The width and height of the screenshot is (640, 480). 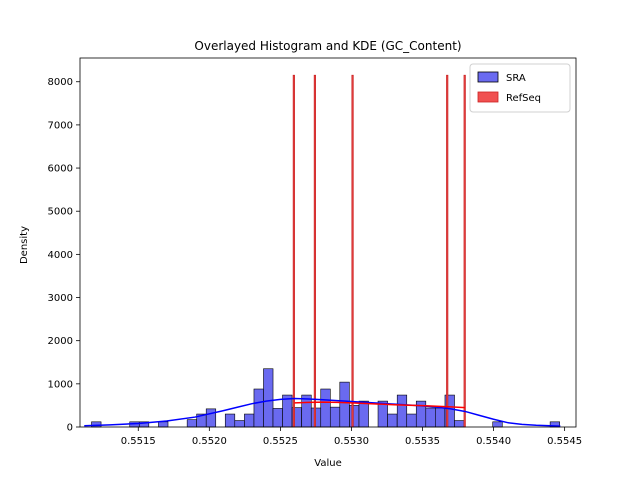 I want to click on legend: SRA RefSeq, so click(x=520, y=88).